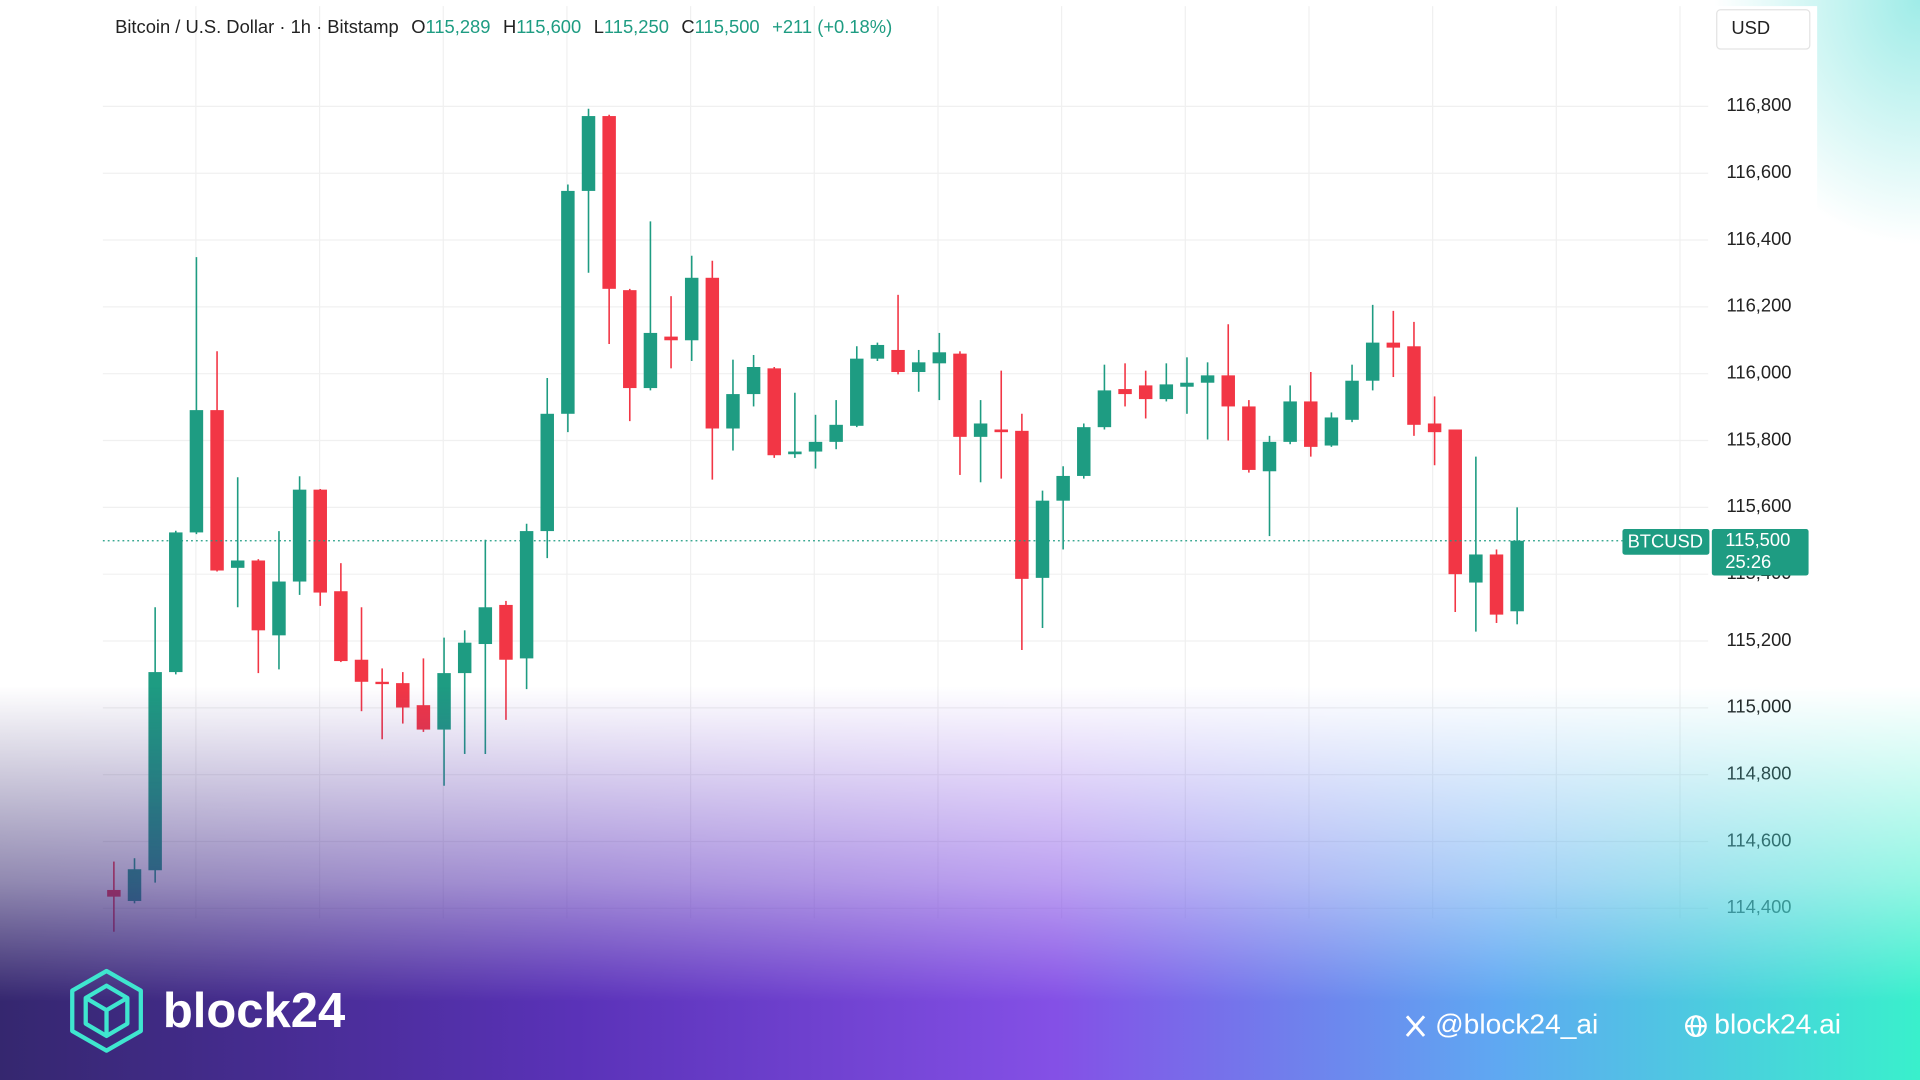 Image resolution: width=1920 pixels, height=1080 pixels. What do you see at coordinates (1759, 104) in the screenshot?
I see `y-tick-label: 116,800` at bounding box center [1759, 104].